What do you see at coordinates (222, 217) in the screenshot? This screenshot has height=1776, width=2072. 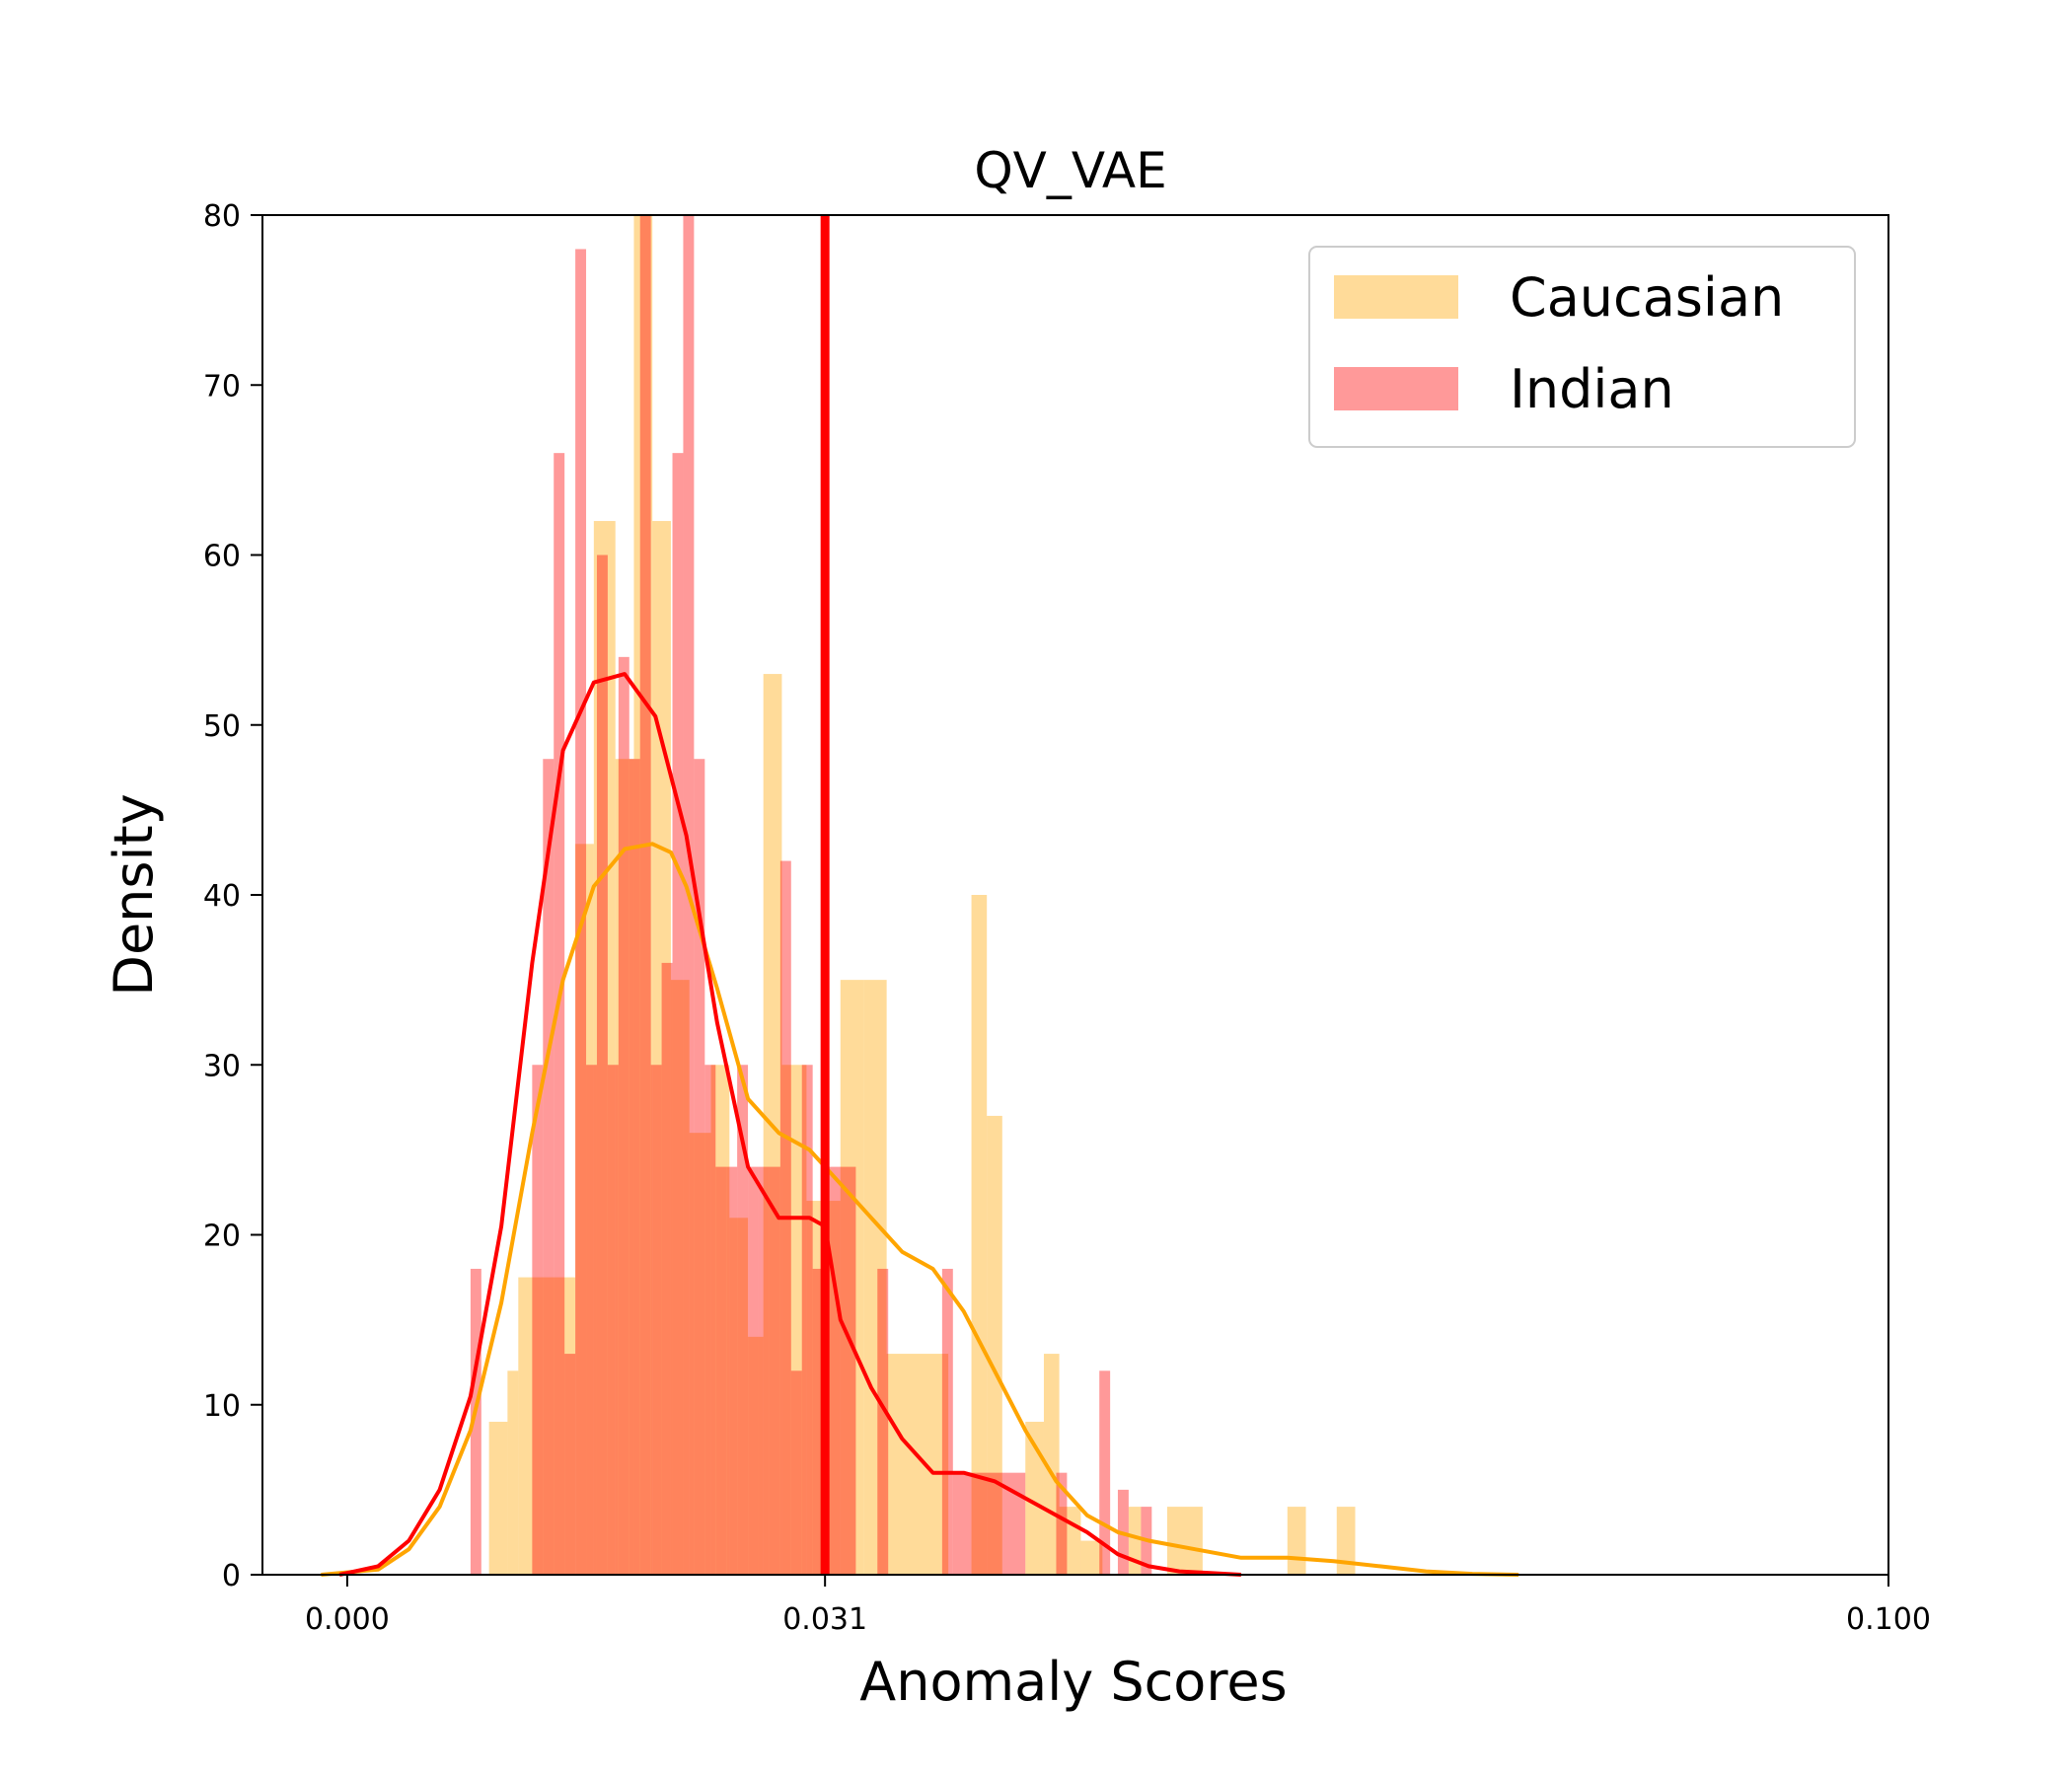 I see `y-tick-label-8: 80` at bounding box center [222, 217].